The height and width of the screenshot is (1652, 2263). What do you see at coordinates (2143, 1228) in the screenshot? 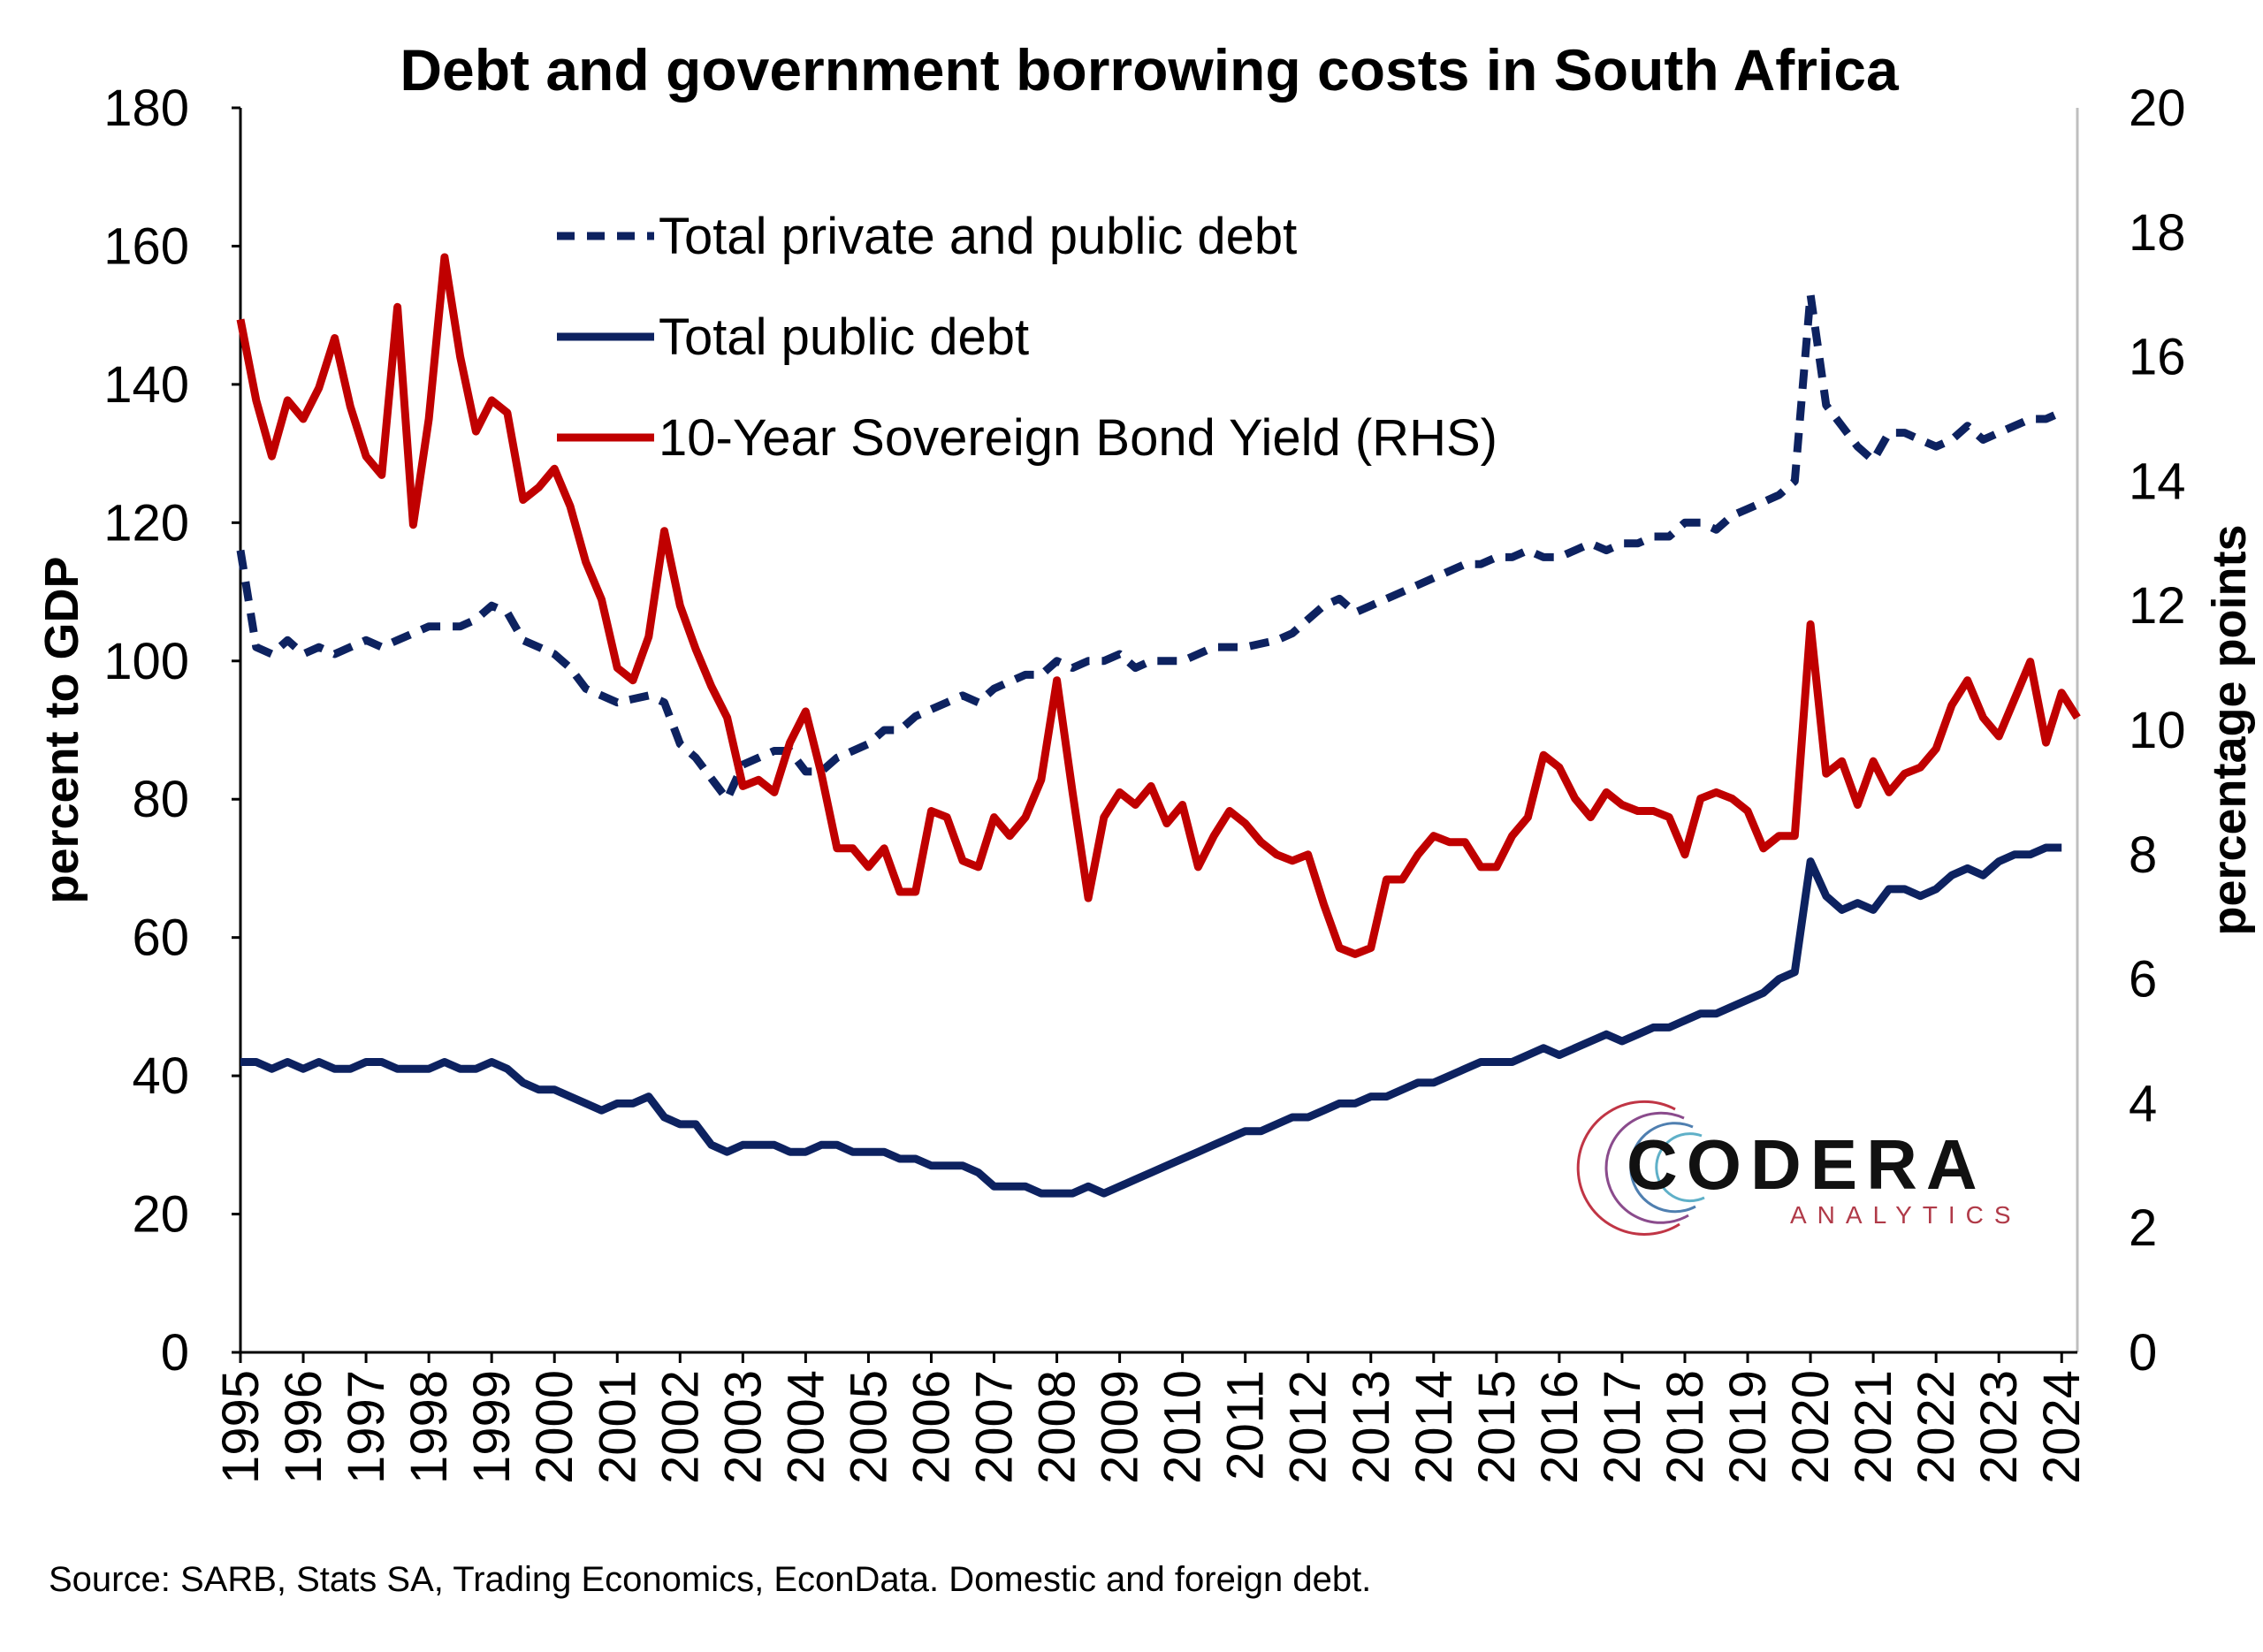
I see `right-tick-label: 2` at bounding box center [2143, 1228].